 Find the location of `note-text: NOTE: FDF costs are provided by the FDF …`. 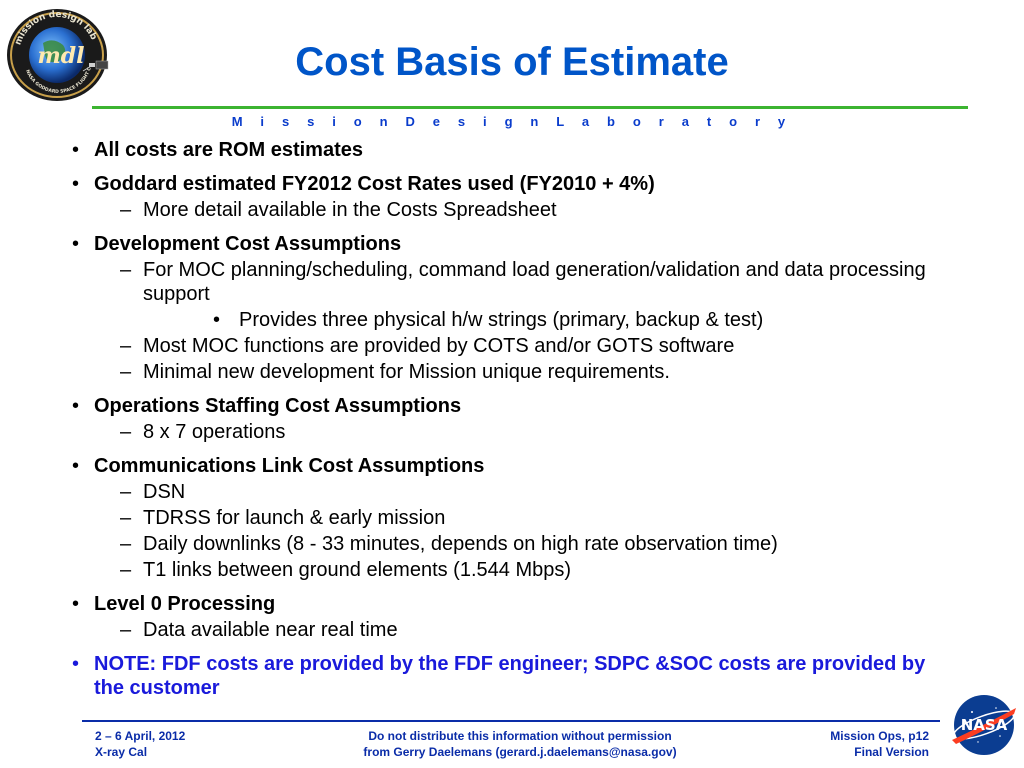

note-text: NOTE: FDF costs are provided by the FDF … is located at coordinates (510, 676).